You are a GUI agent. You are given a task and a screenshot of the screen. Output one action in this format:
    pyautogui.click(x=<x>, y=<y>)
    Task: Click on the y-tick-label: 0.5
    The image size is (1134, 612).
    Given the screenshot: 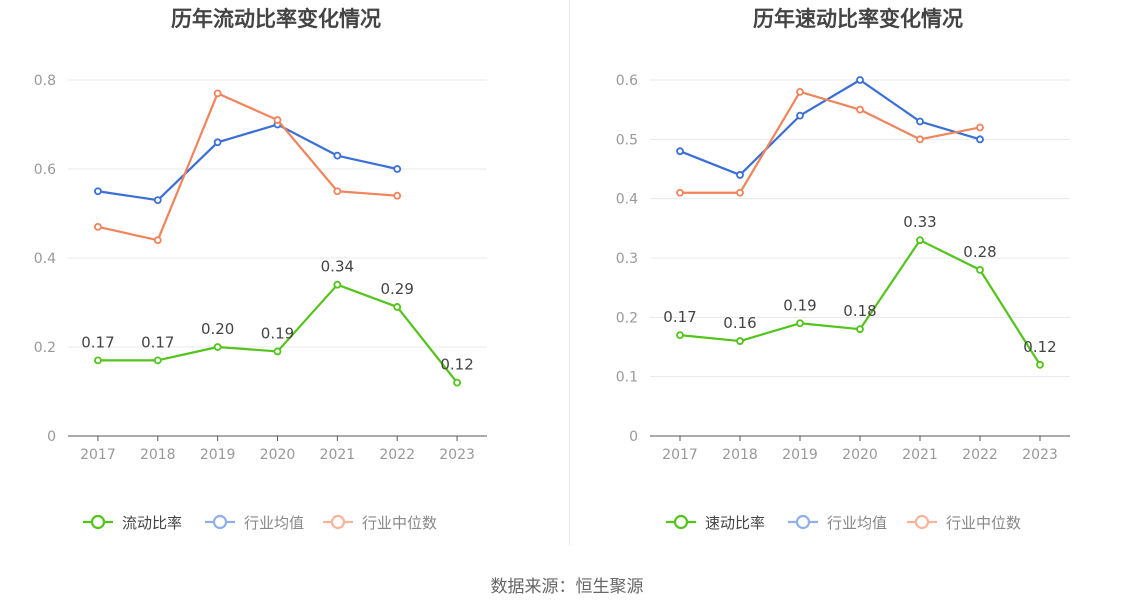 What is the action you would take?
    pyautogui.click(x=627, y=140)
    